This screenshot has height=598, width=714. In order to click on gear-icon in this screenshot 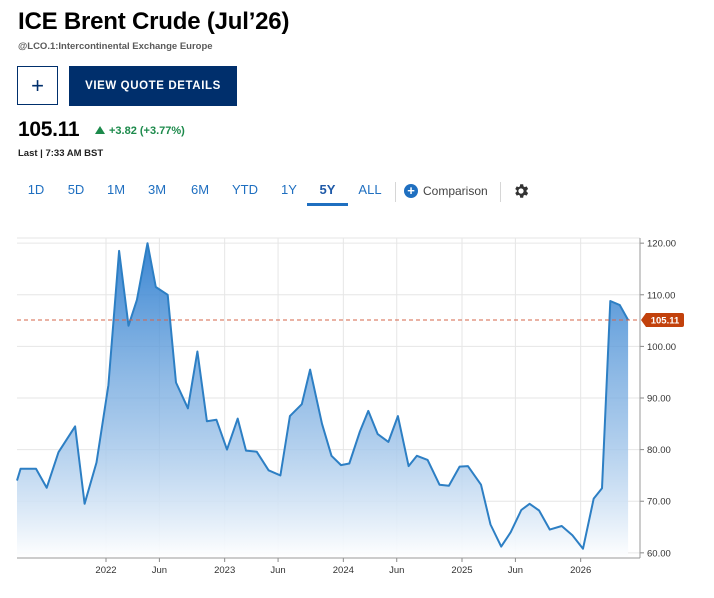, I will do `click(521, 191)`.